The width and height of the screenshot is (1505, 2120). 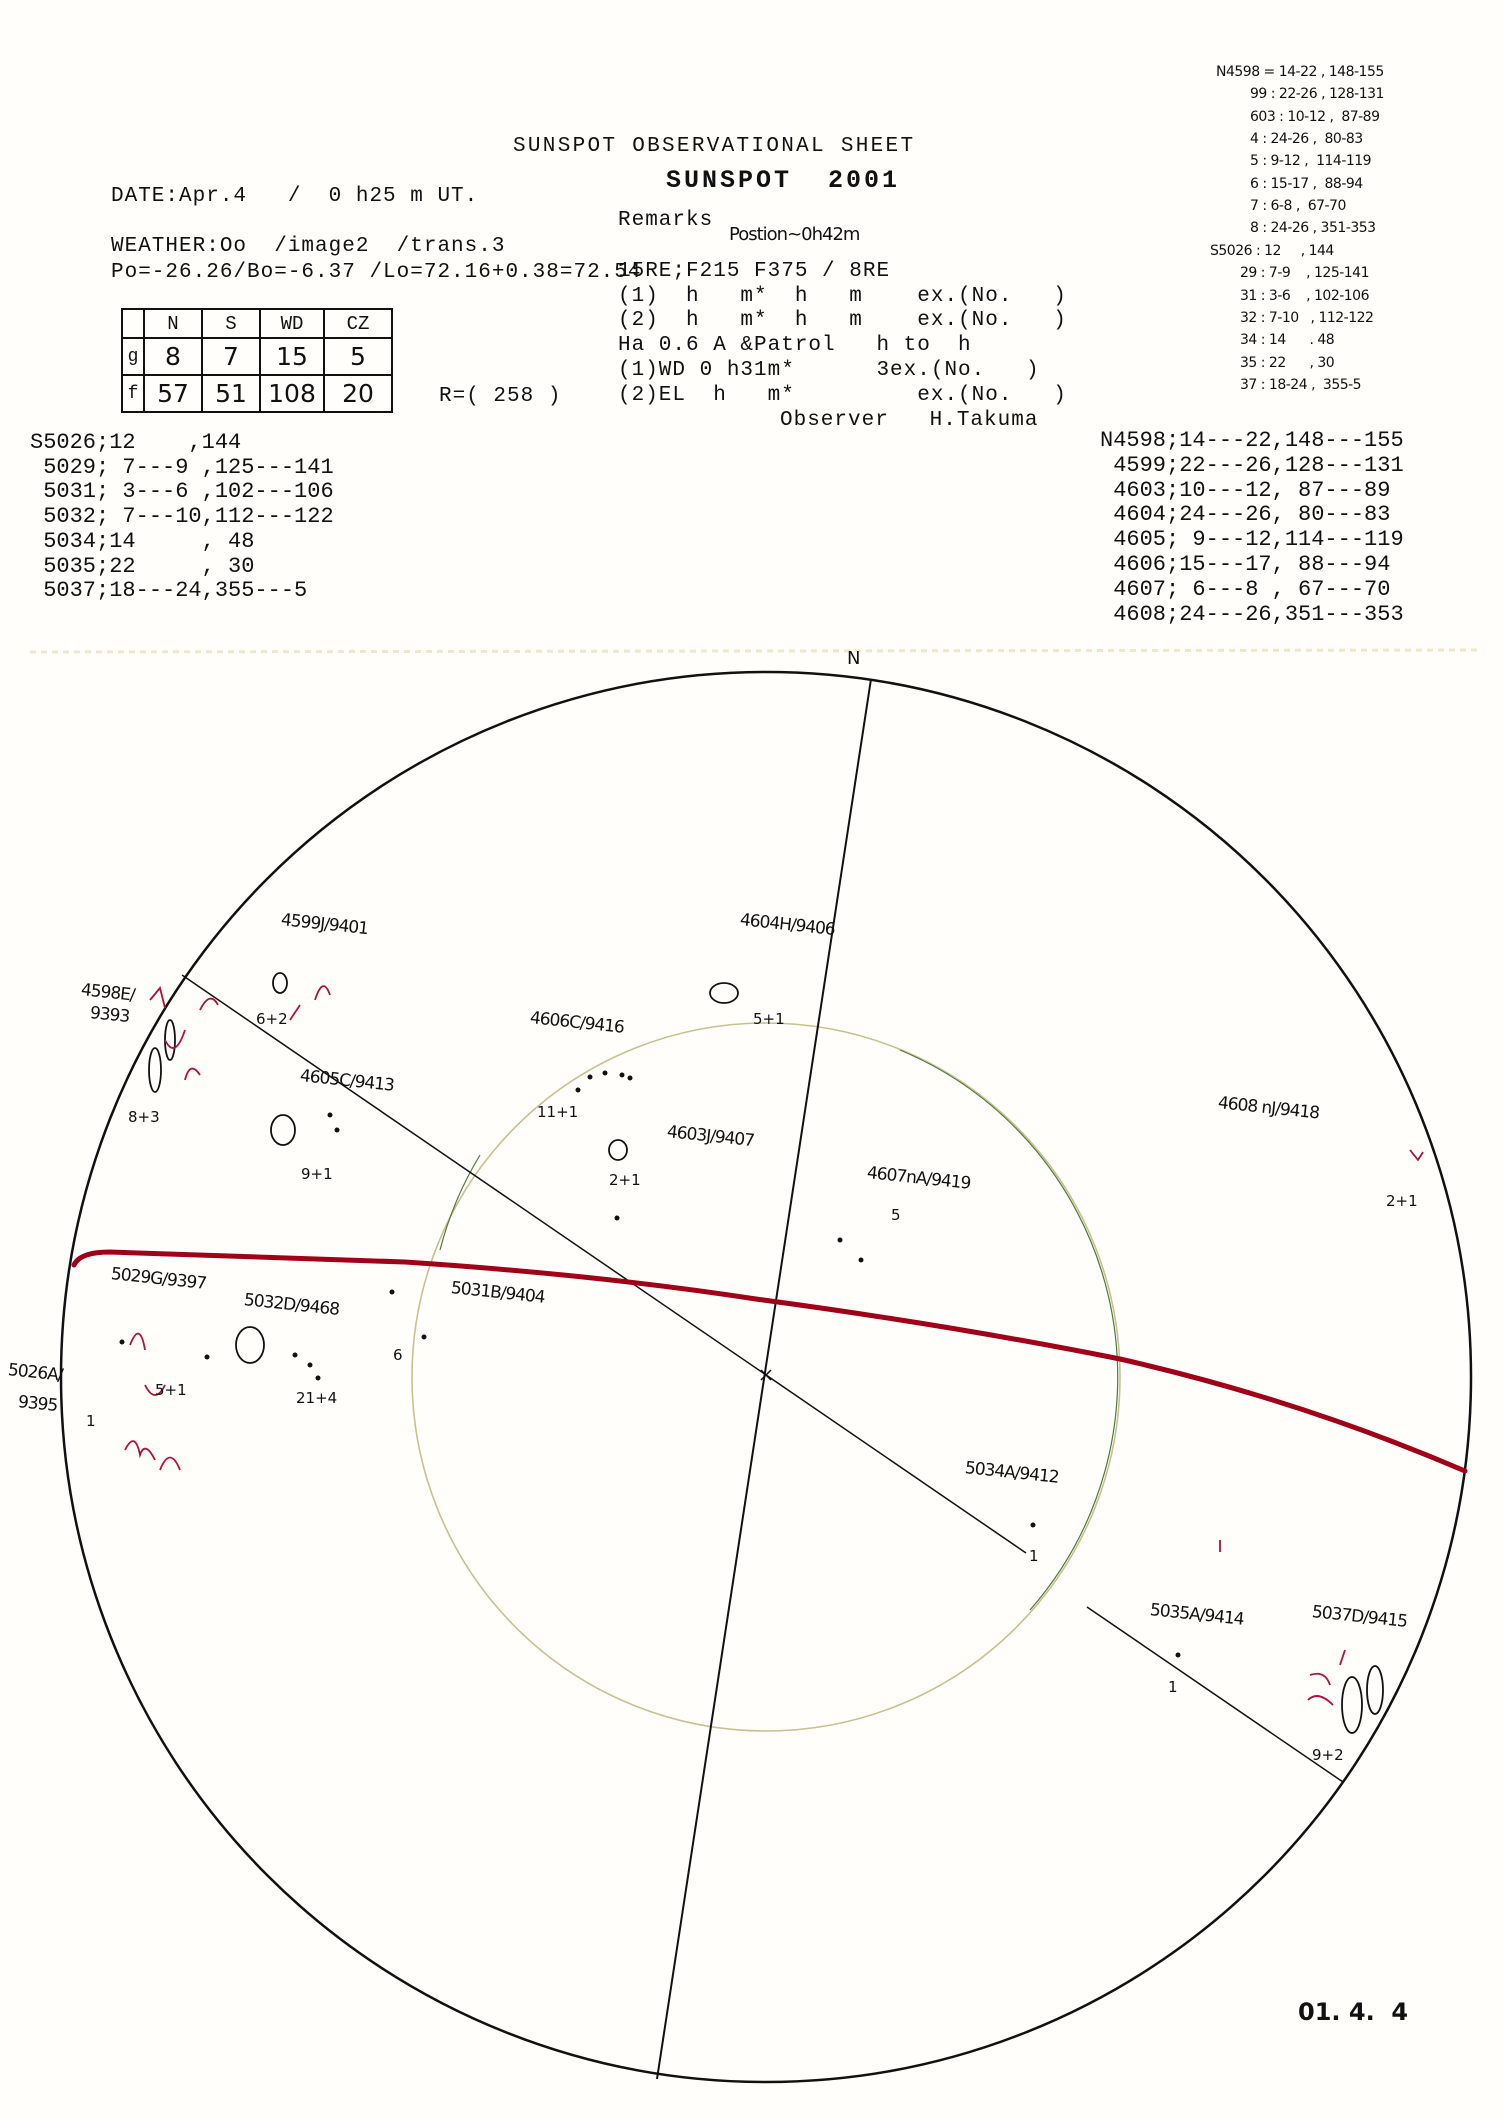 What do you see at coordinates (133, 356) in the screenshot?
I see `row-label: g` at bounding box center [133, 356].